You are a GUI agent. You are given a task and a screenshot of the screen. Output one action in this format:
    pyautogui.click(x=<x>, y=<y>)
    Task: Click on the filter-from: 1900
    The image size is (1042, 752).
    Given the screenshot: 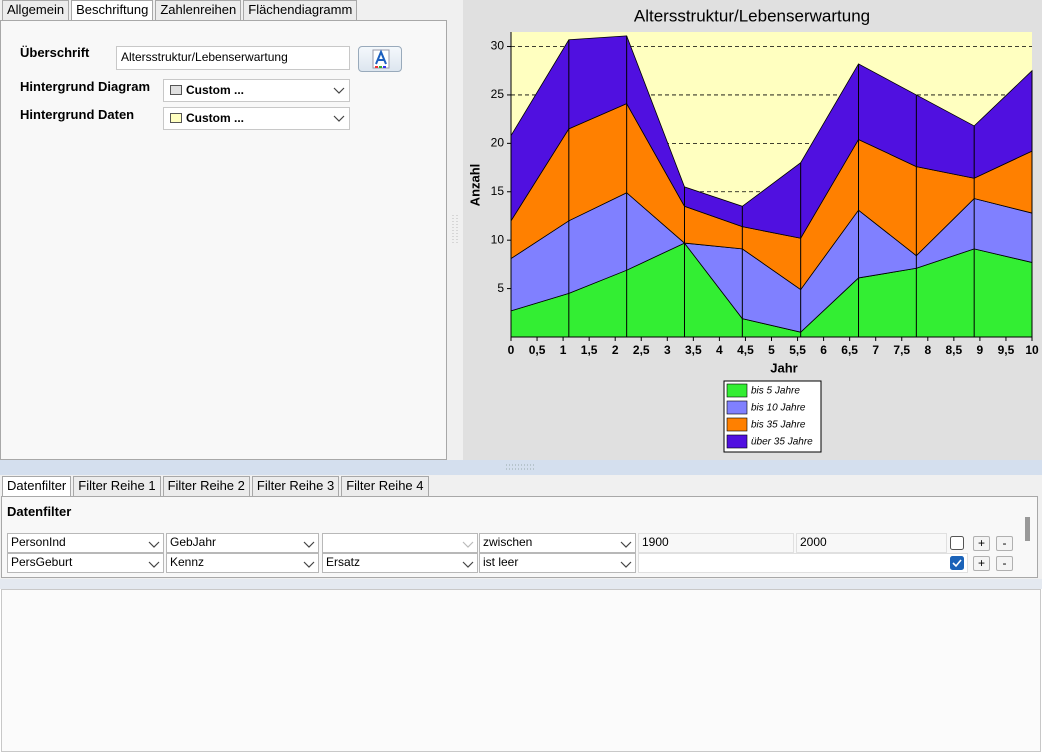 What is the action you would take?
    pyautogui.click(x=716, y=543)
    